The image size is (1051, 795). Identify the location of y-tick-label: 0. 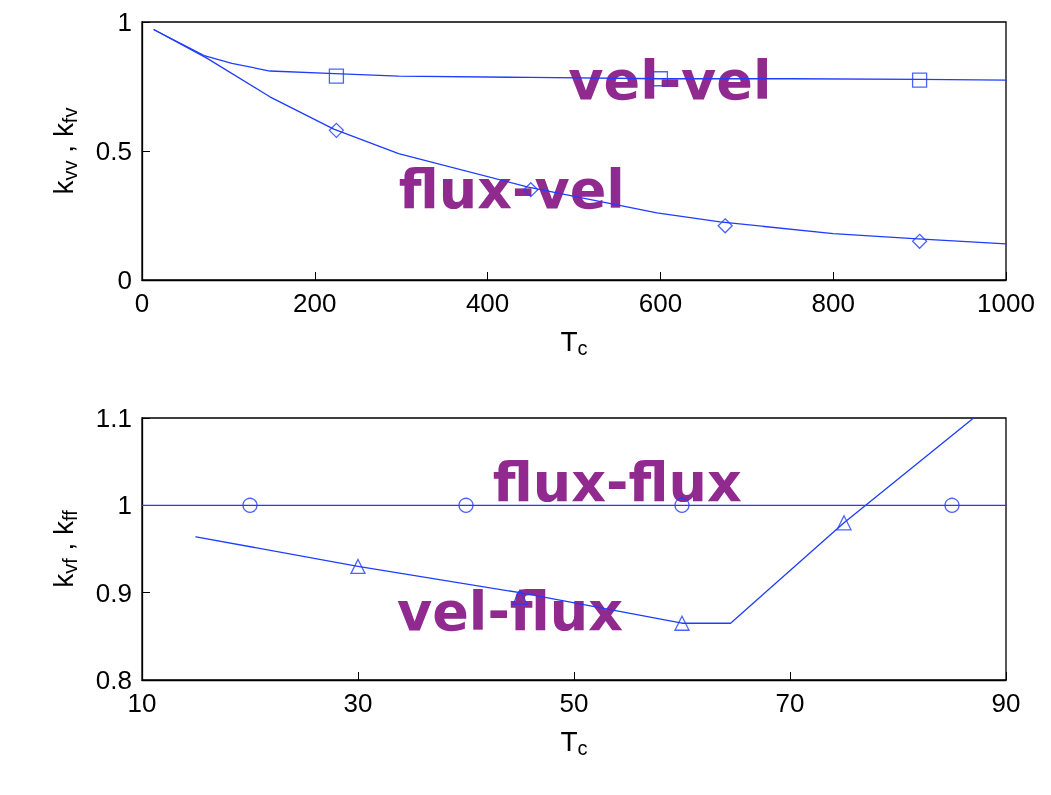
(124, 280).